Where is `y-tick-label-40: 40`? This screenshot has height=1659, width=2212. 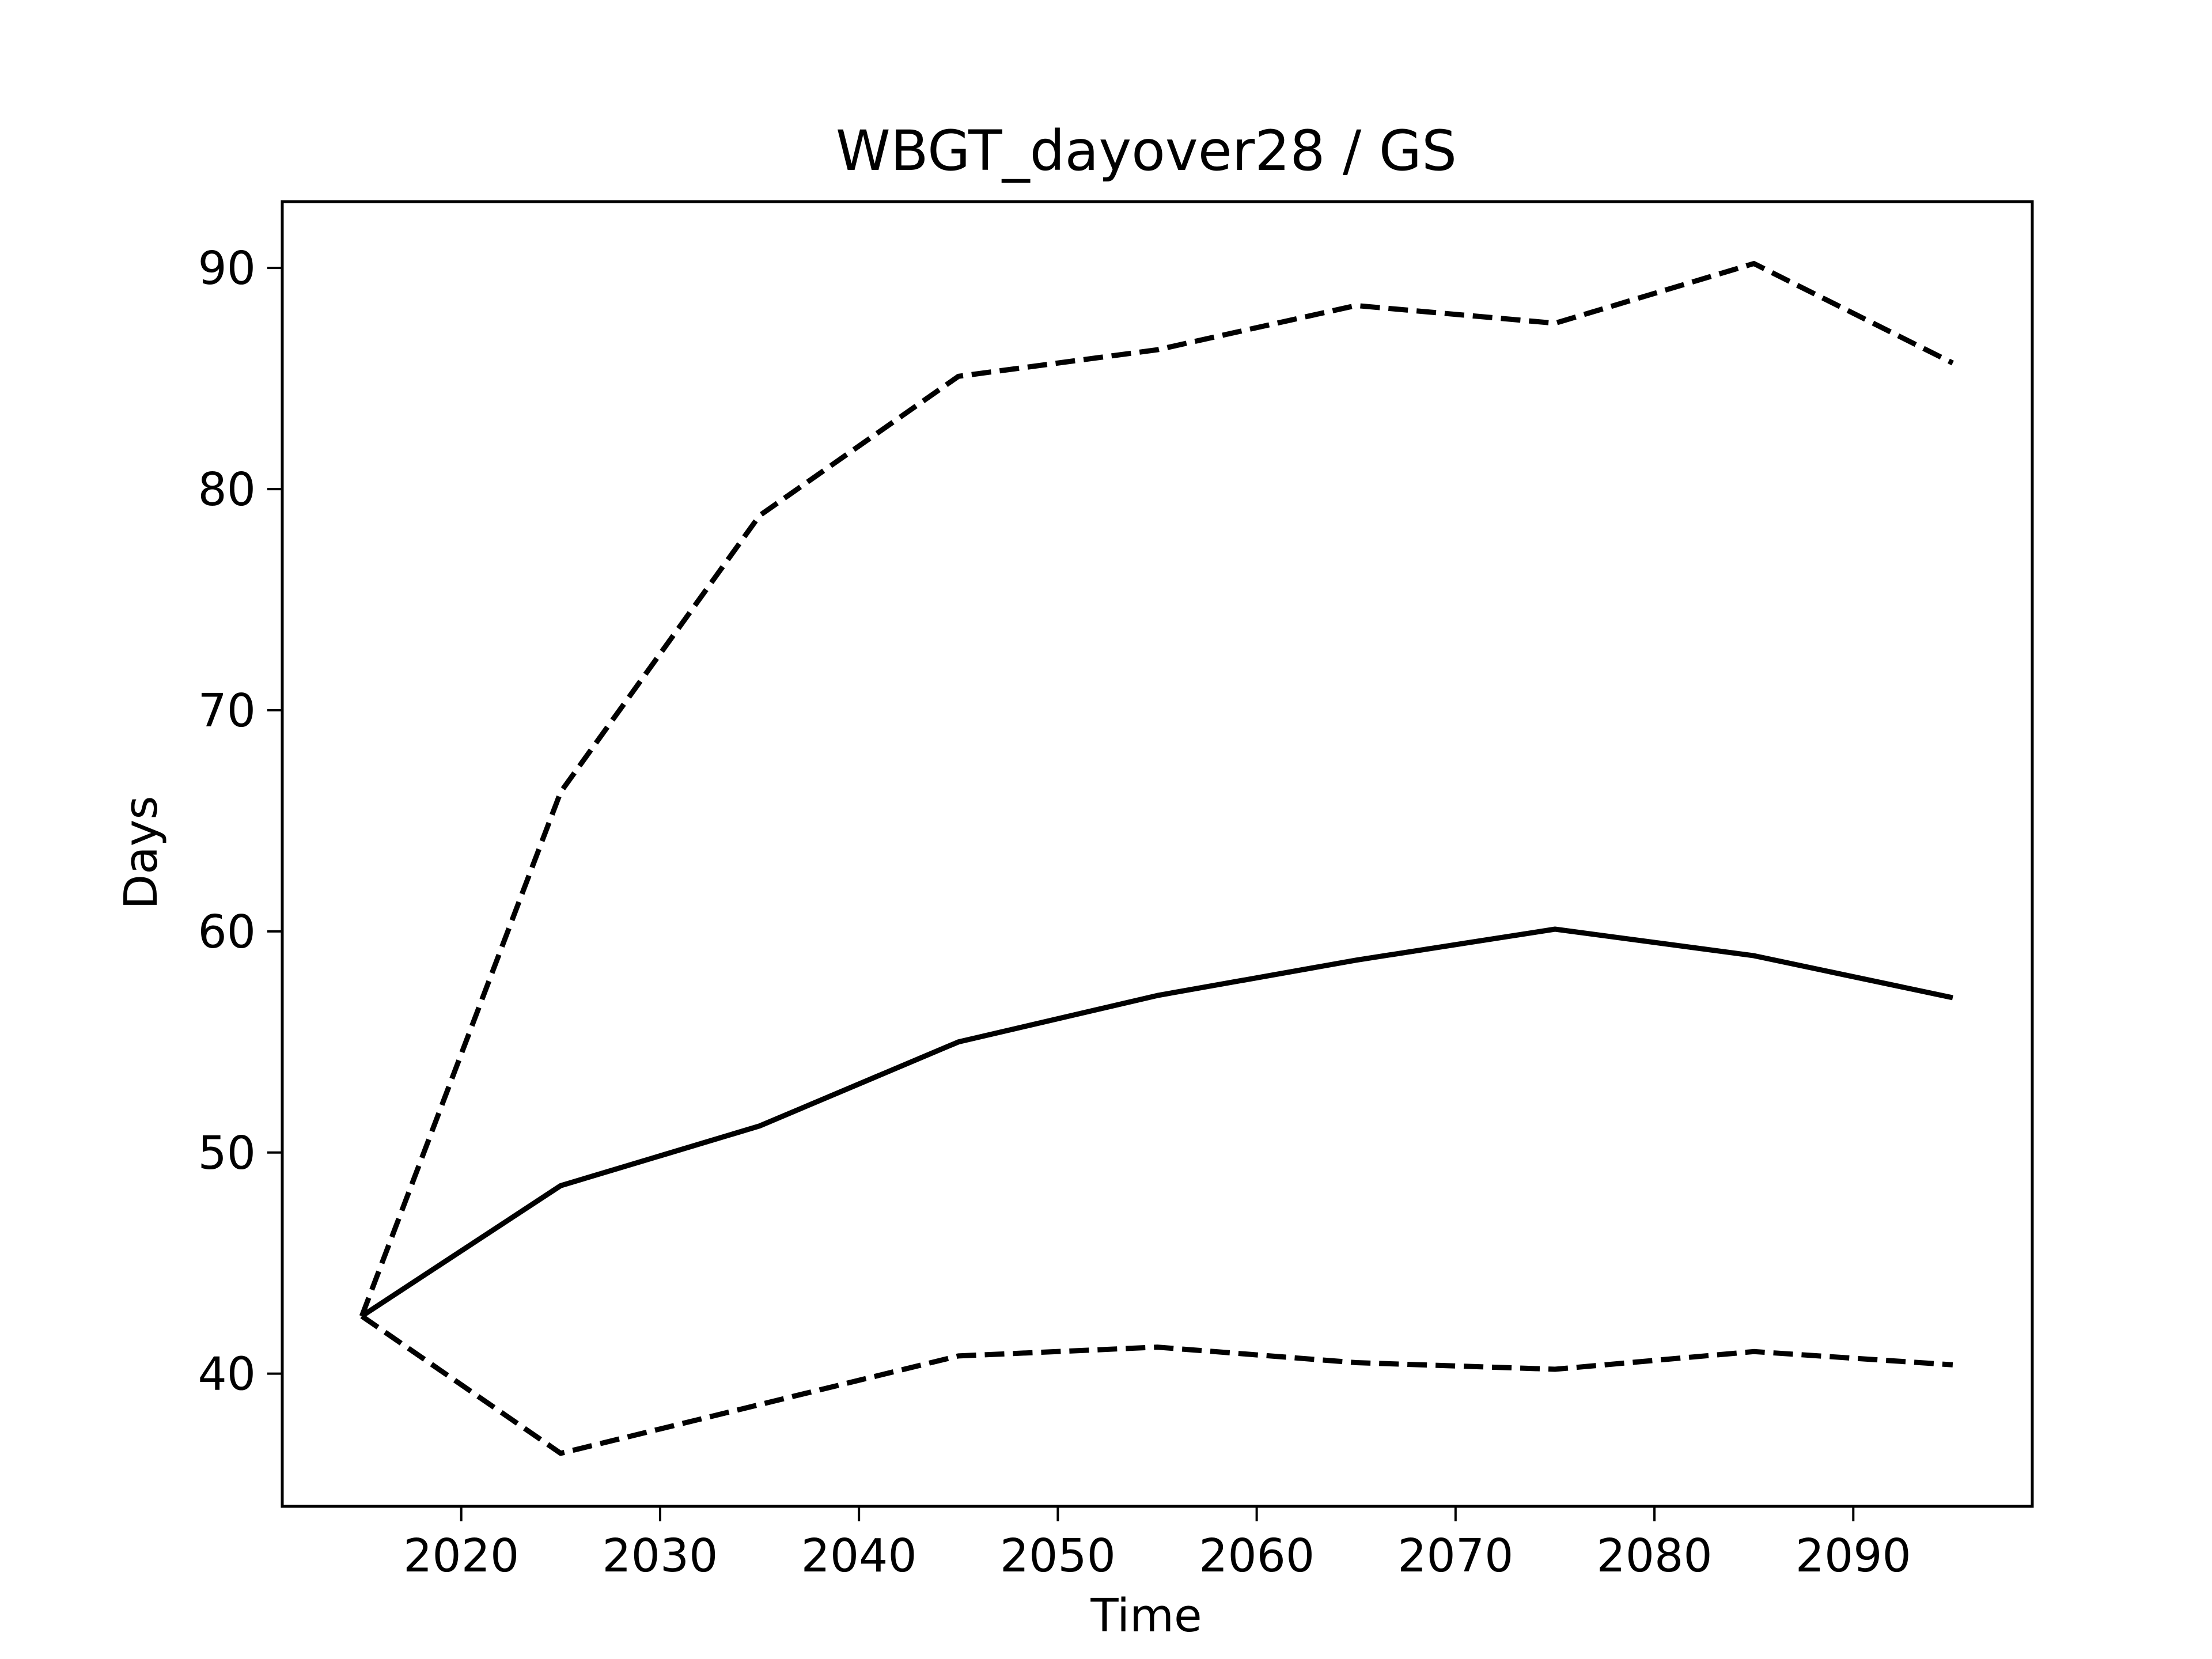
y-tick-label-40: 40 is located at coordinates (227, 1374).